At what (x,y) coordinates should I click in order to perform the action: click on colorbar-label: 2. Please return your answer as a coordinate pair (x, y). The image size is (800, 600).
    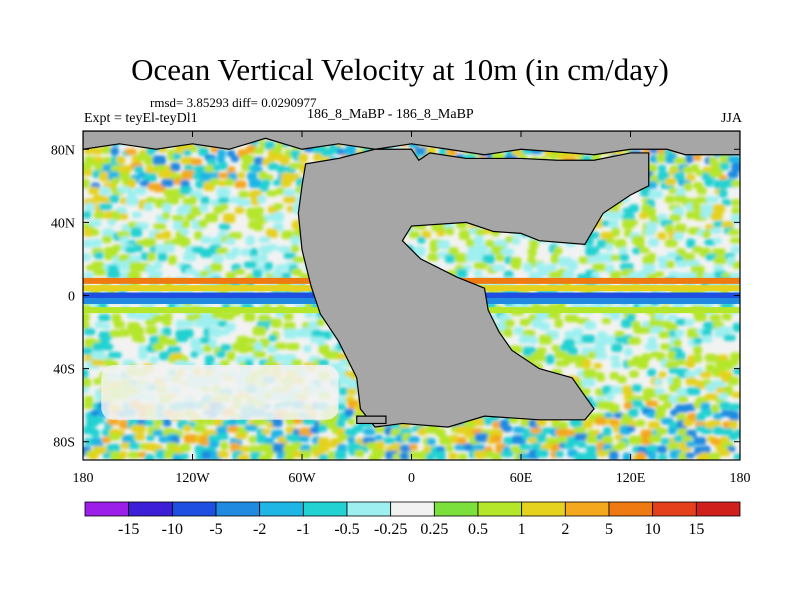
    Looking at the image, I should click on (565, 529).